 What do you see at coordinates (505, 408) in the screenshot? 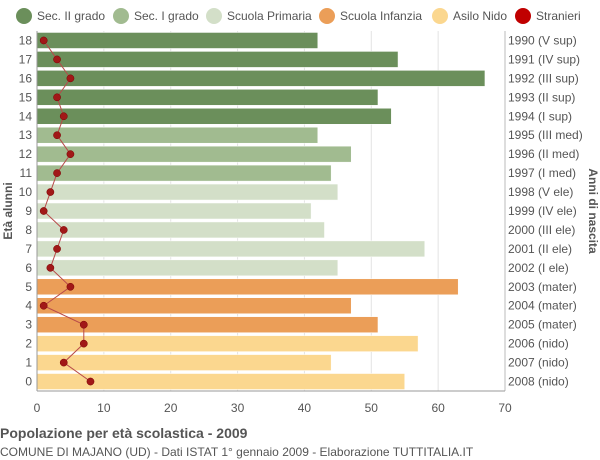
I see `x-tick-label: 70` at bounding box center [505, 408].